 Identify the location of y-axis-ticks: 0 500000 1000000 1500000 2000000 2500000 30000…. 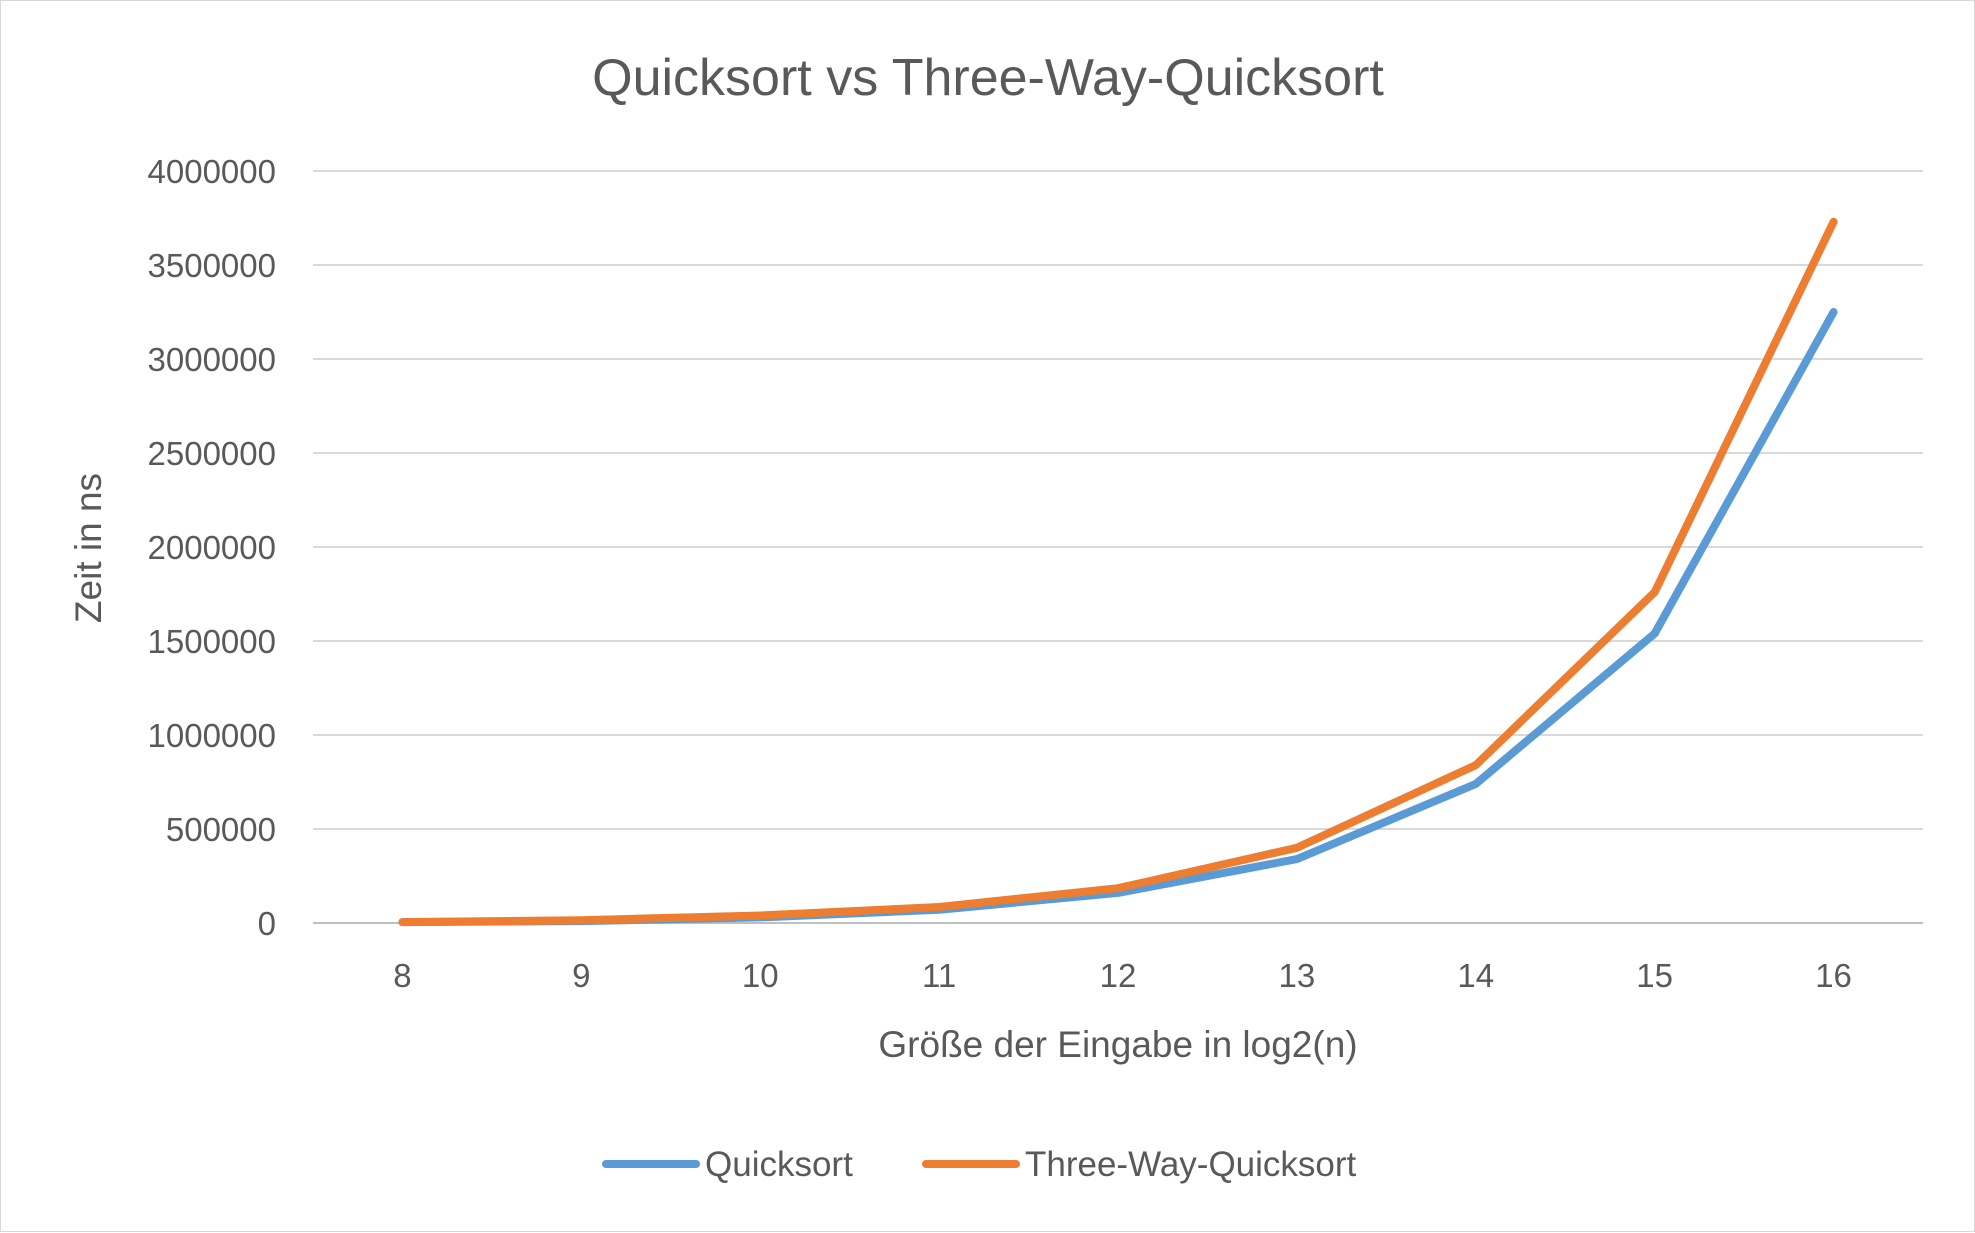
(212, 547).